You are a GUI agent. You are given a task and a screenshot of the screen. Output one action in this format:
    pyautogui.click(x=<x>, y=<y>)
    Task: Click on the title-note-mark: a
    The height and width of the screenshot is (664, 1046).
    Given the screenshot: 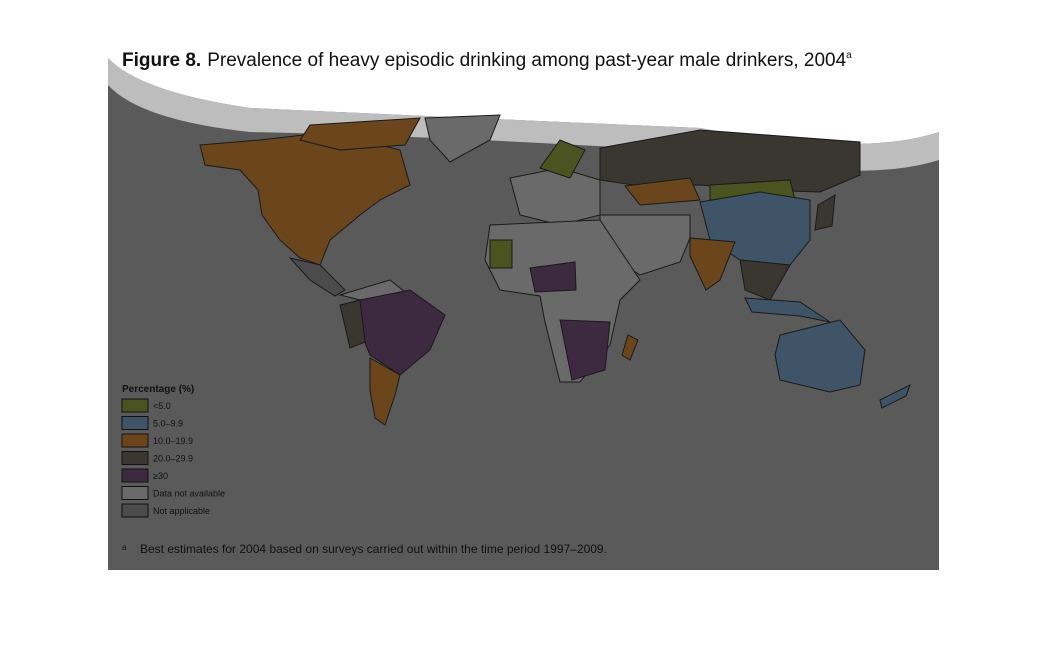 What is the action you would take?
    pyautogui.click(x=849, y=55)
    